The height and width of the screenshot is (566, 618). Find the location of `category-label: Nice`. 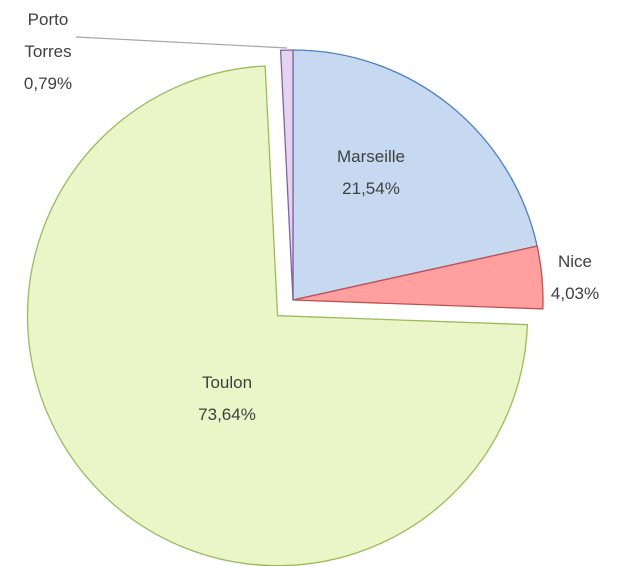

category-label: Nice is located at coordinates (575, 261).